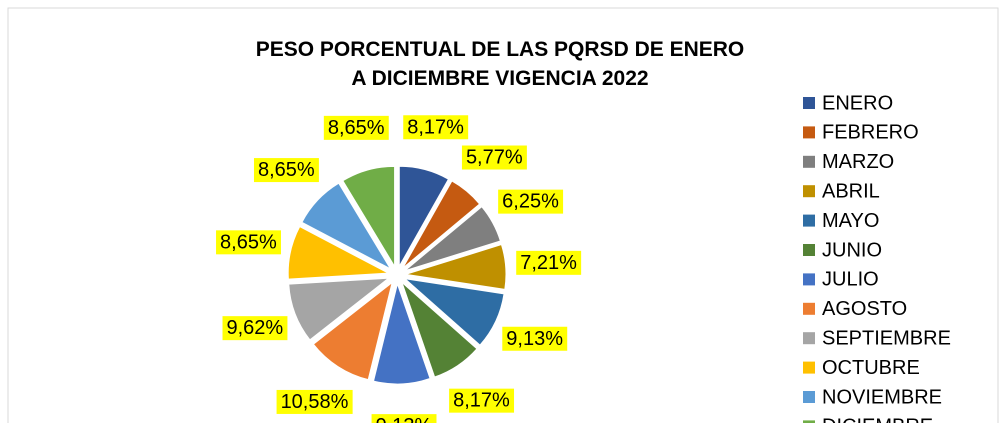 The width and height of the screenshot is (1002, 423). What do you see at coordinates (850, 221) in the screenshot?
I see `legend-label: MAYO` at bounding box center [850, 221].